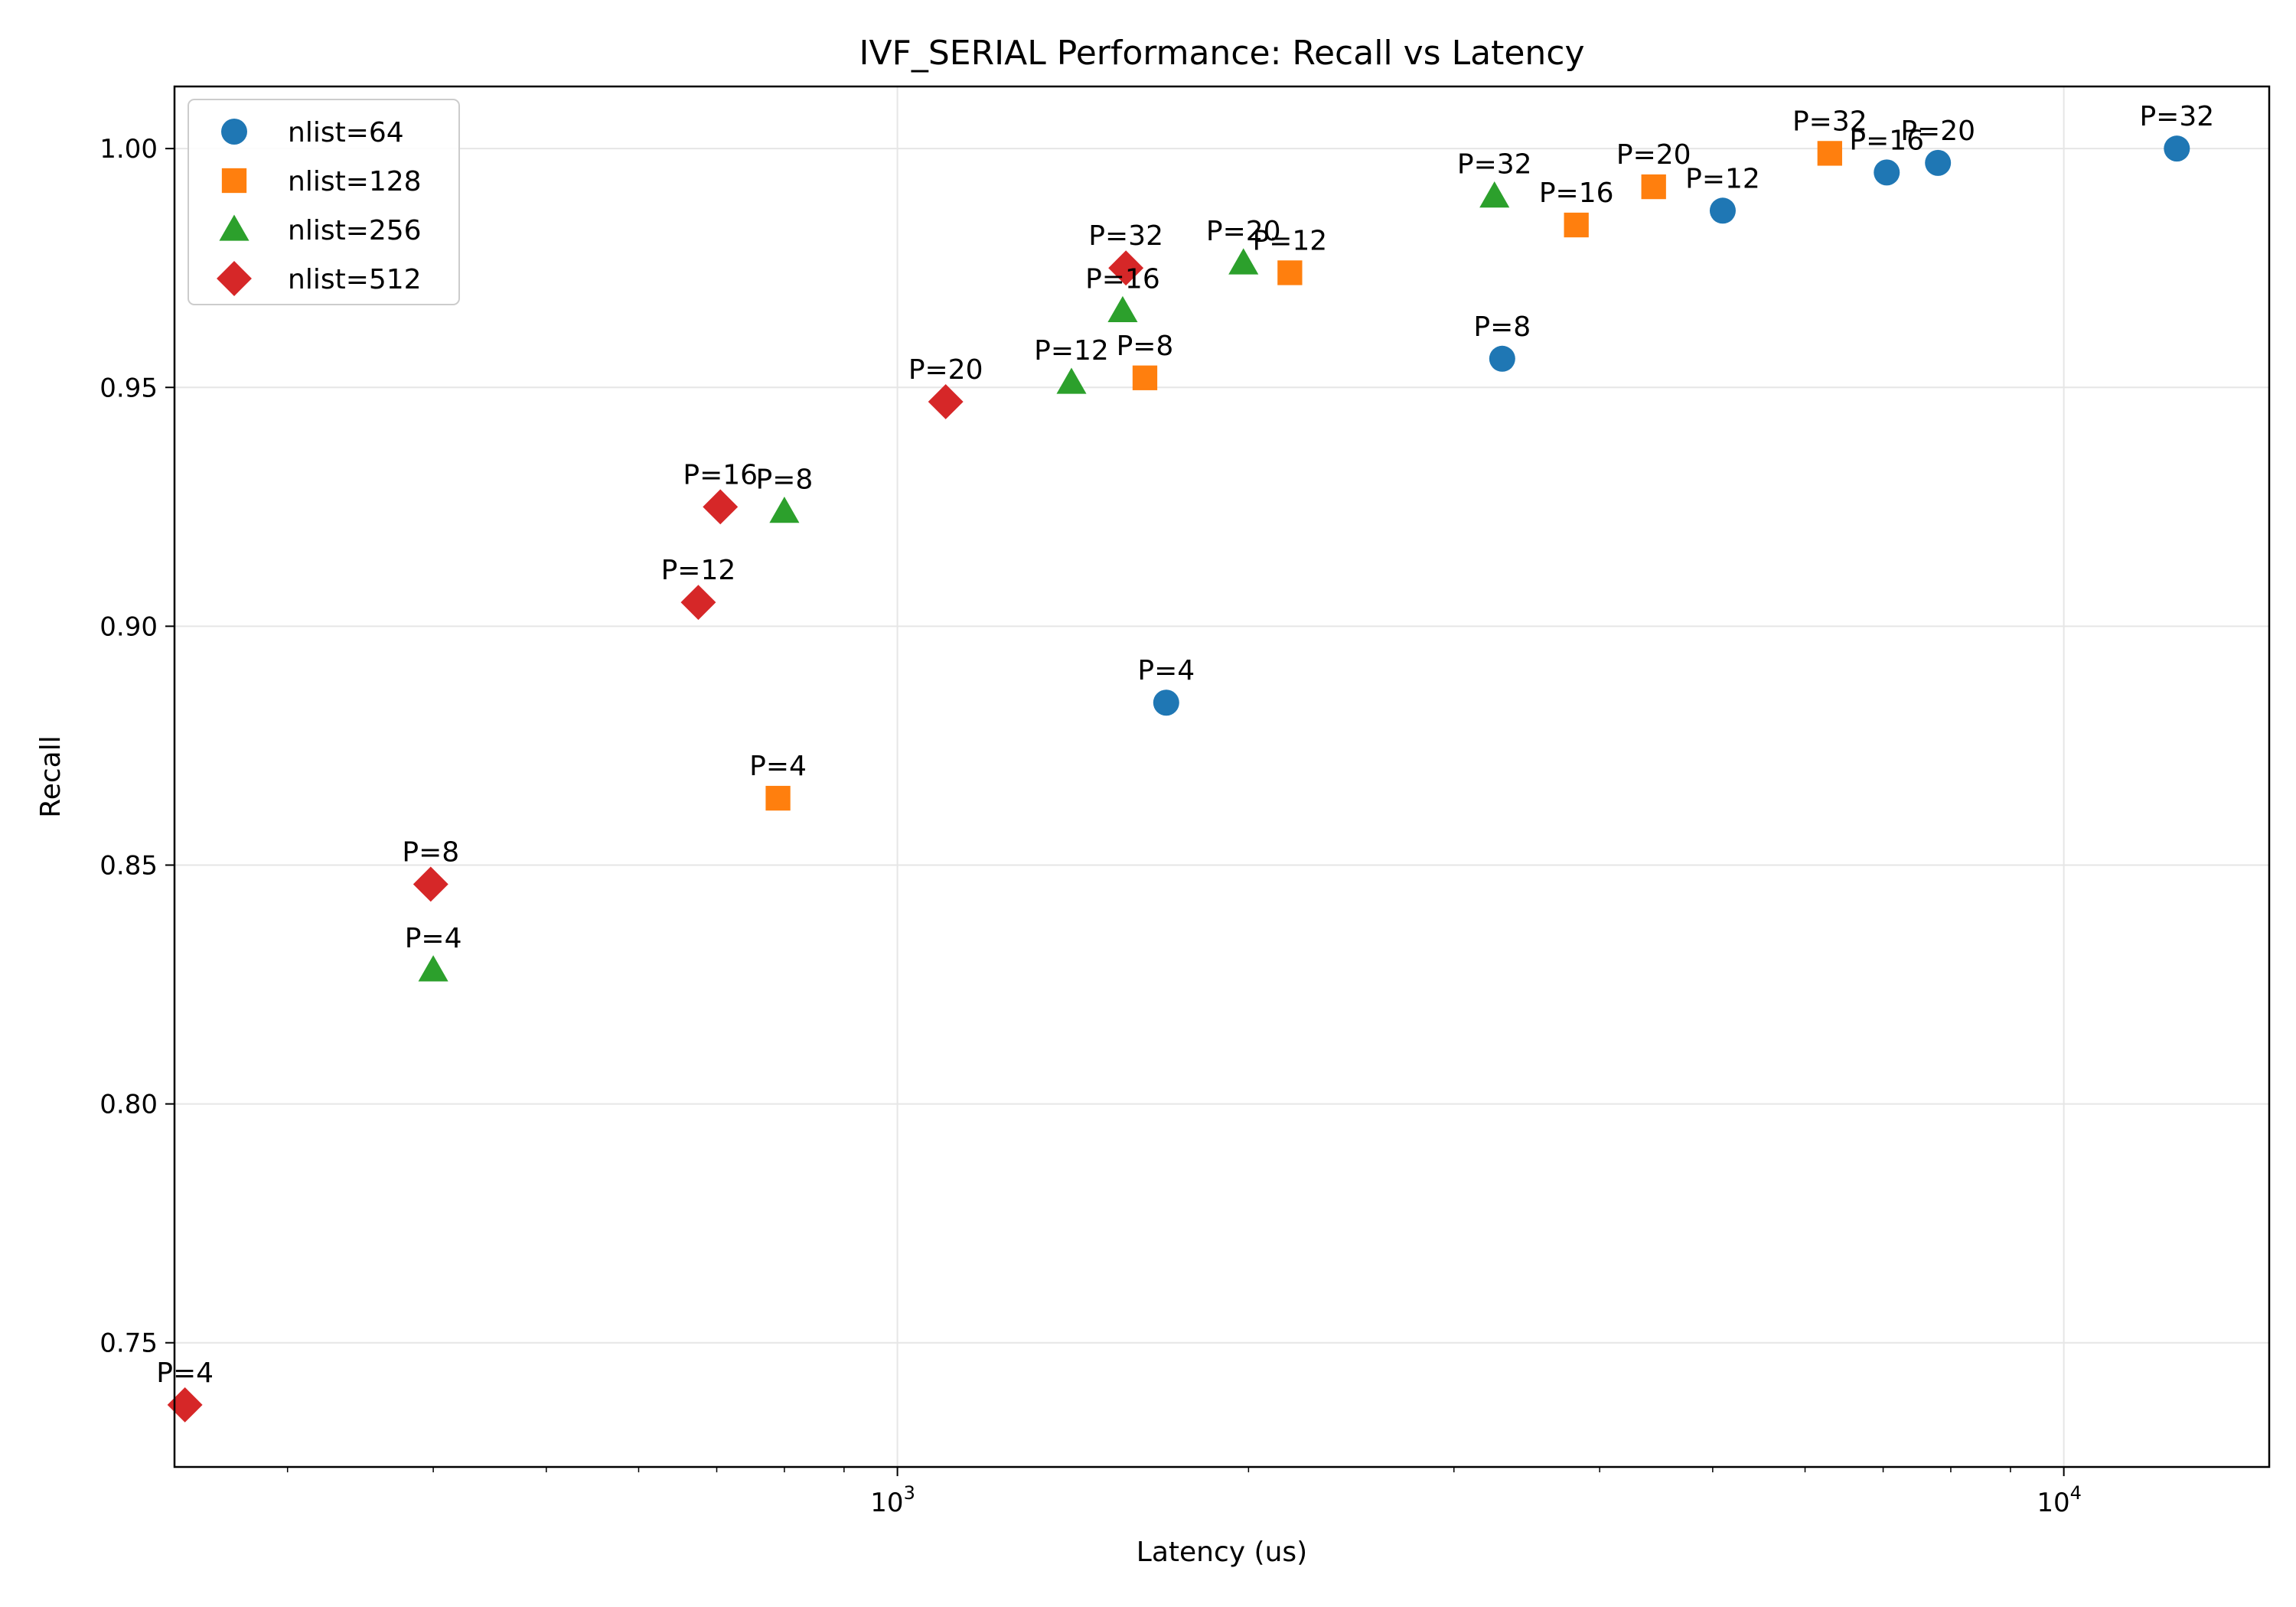 The height and width of the screenshot is (1607, 2296). I want to click on y-tick-label: 1.00, so click(128, 150).